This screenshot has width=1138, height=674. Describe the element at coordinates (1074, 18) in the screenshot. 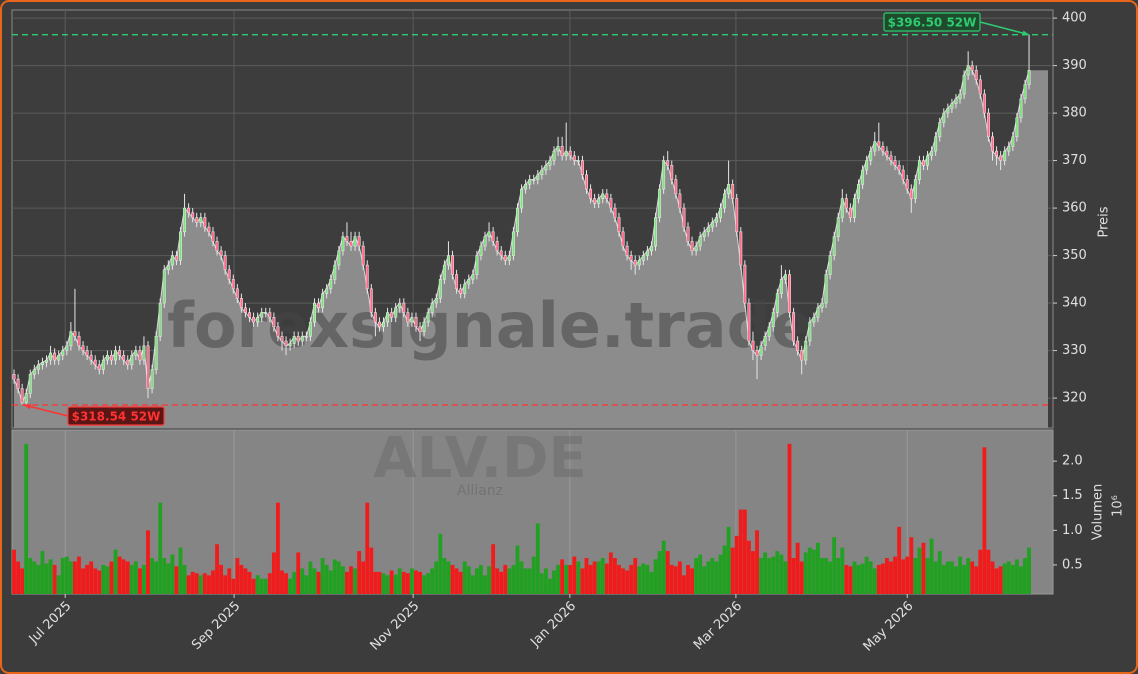

I see `y-tick-label: 400` at that location.